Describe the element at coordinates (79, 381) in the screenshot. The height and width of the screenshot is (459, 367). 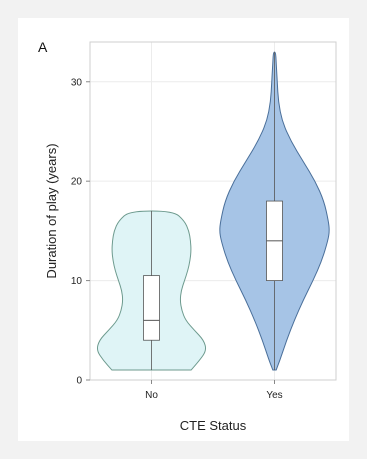
I see `y-tick-label-0: 0` at that location.